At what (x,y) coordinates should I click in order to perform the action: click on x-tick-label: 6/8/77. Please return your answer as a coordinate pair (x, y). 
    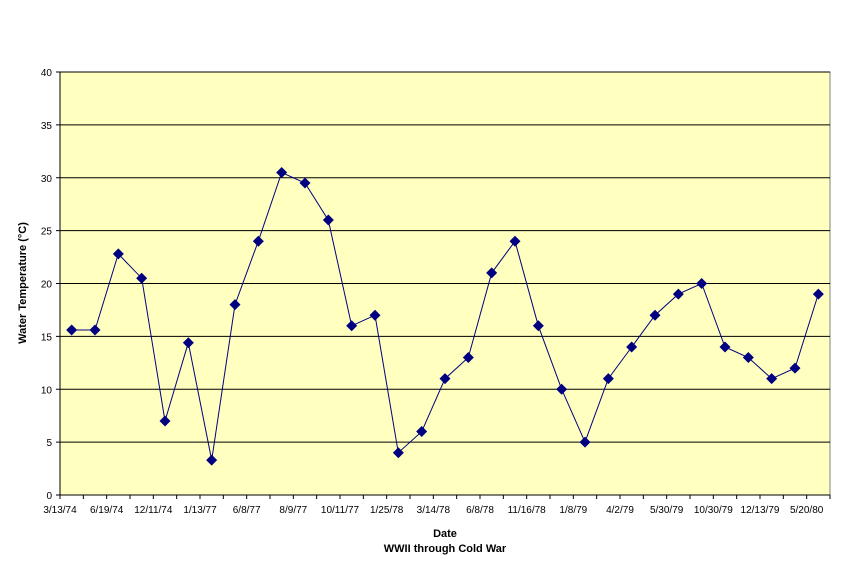
    Looking at the image, I should click on (247, 510).